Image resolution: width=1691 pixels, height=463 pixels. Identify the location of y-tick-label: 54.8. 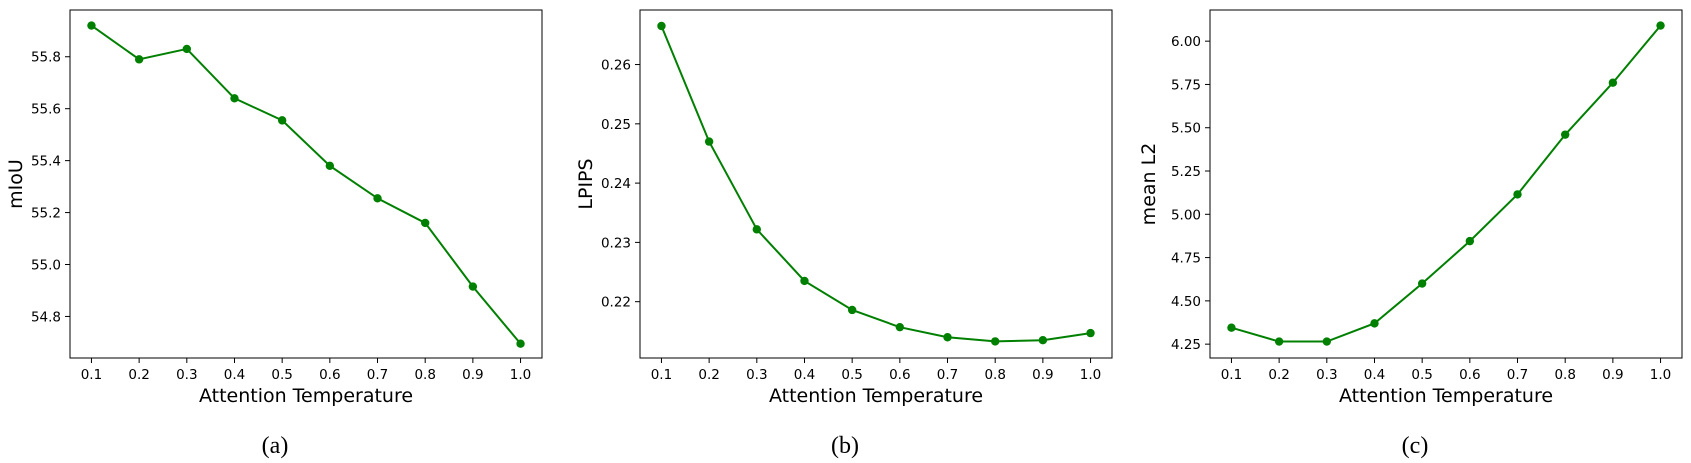
(46, 317).